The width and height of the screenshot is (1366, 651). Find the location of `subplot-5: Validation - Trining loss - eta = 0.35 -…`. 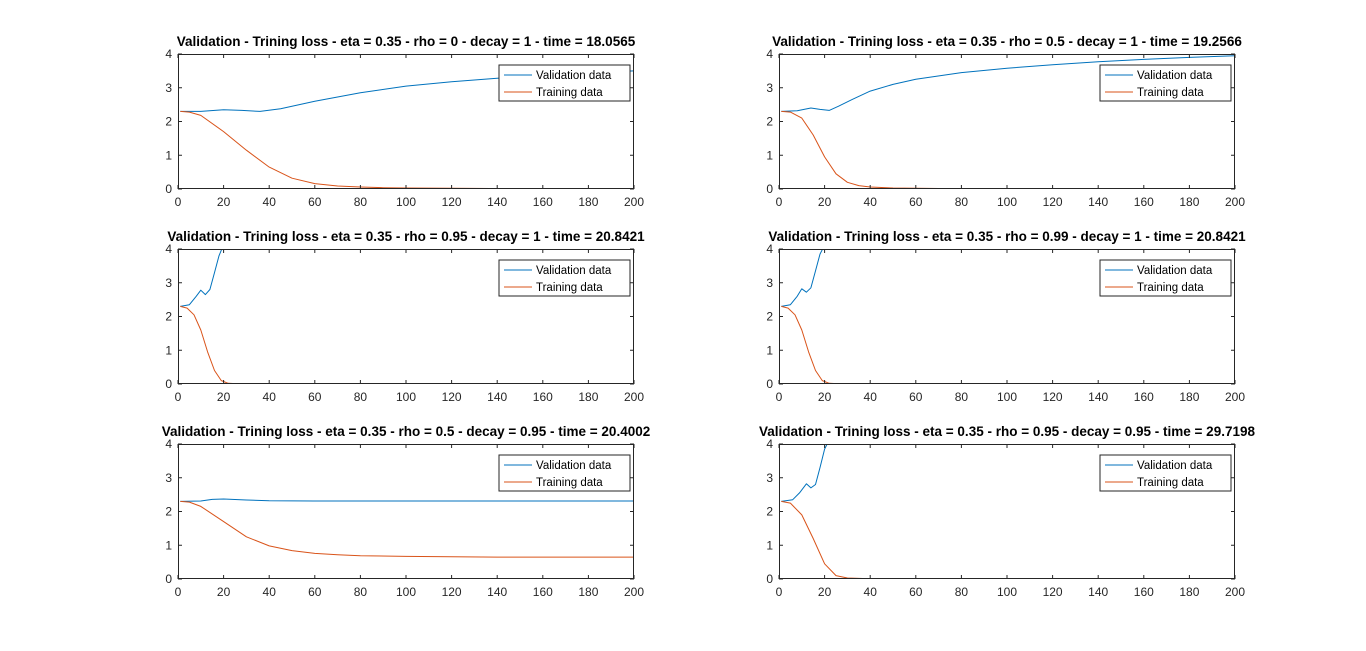

subplot-5: Validation - Trining loss - eta = 0.35 -… is located at coordinates (406, 511).